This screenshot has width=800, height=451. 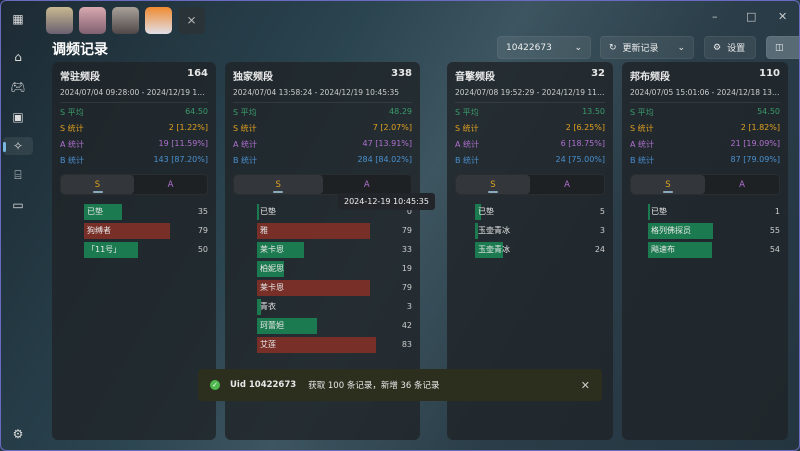 What do you see at coordinates (736, 49) in the screenshot?
I see `settings-label: 设置` at bounding box center [736, 49].